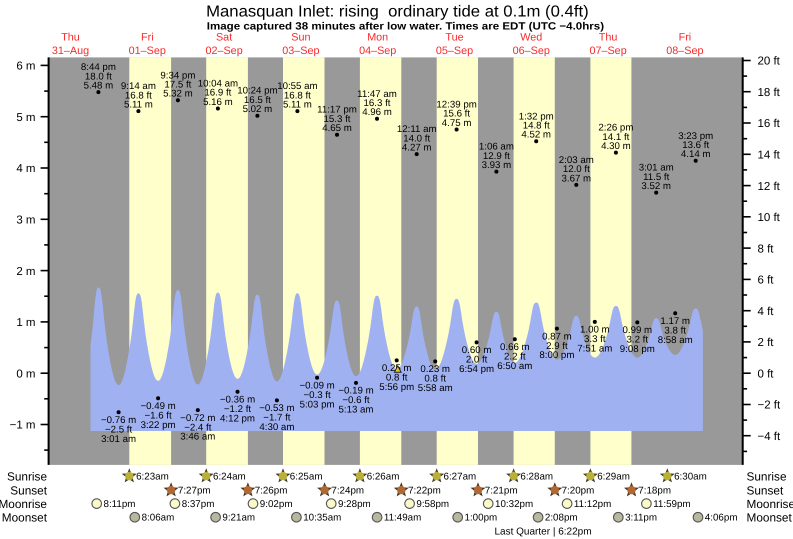 Image resolution: width=793 pixels, height=539 pixels. What do you see at coordinates (607, 51) in the screenshot?
I see `svg-text: 07–Sep` at bounding box center [607, 51].